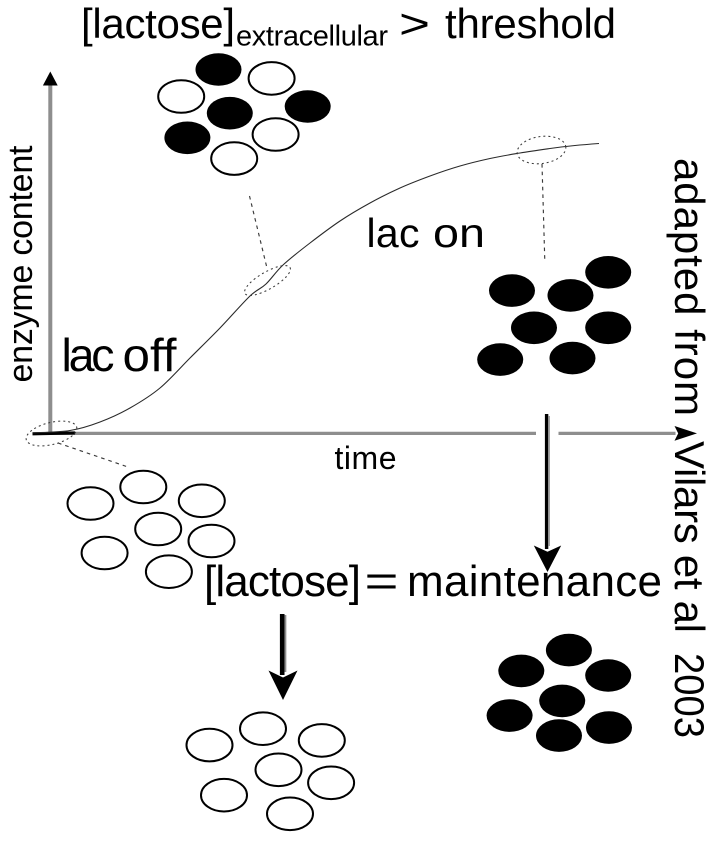 This screenshot has width=711, height=846. Describe the element at coordinates (366, 458) in the screenshot. I see `svg-text: time` at that location.